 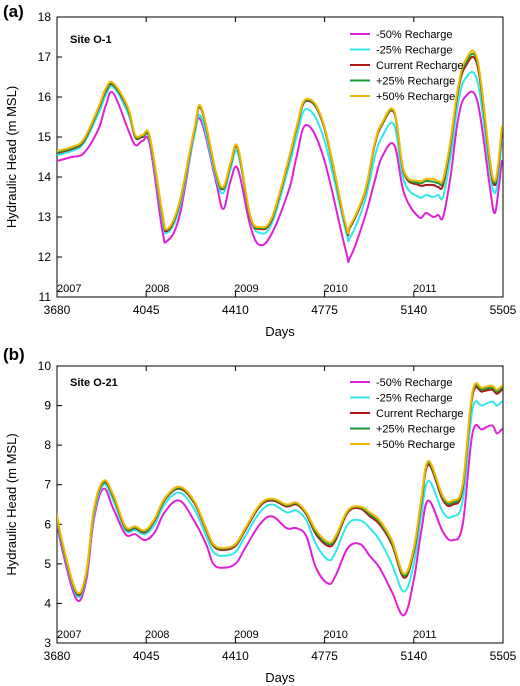 I want to click on y-tick-label: 13, so click(x=45, y=217).